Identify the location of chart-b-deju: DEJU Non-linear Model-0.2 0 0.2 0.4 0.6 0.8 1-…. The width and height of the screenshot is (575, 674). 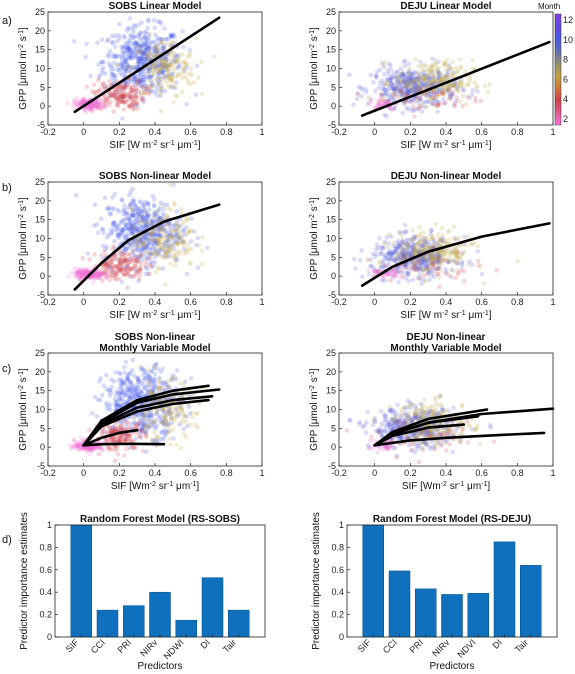
(432, 246).